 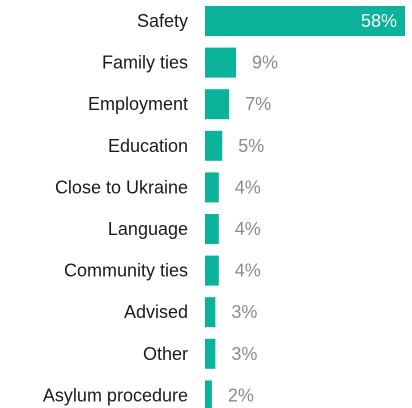 I want to click on category-label: Education, so click(x=148, y=146).